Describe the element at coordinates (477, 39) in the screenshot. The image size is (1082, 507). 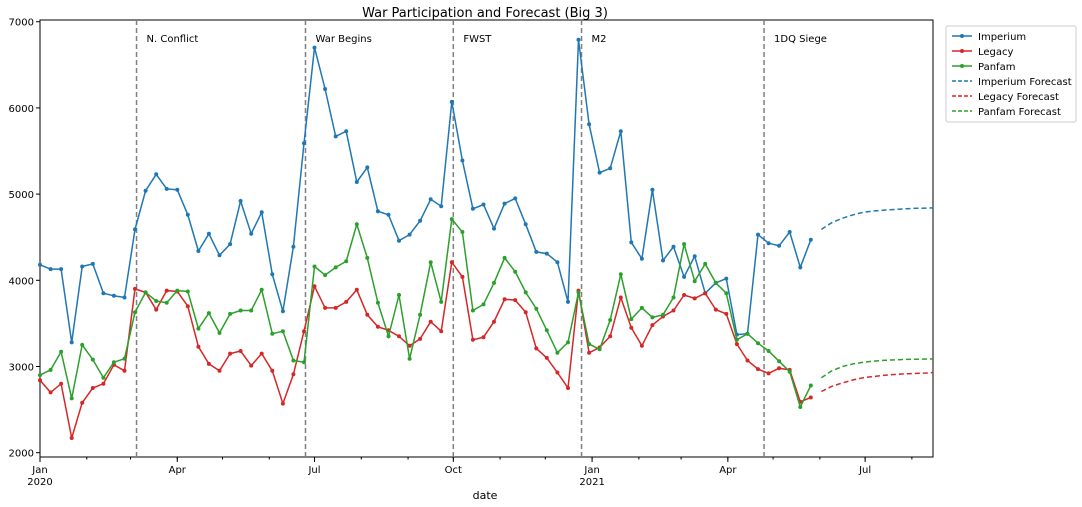
I see `event-label: FWST` at that location.